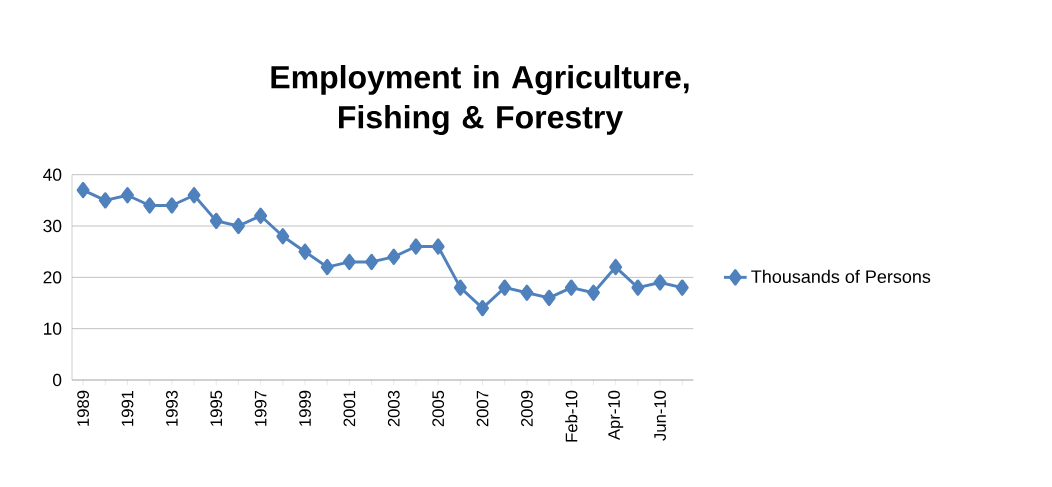 The width and height of the screenshot is (1052, 487). What do you see at coordinates (841, 276) in the screenshot?
I see `legend-label: Thousands of Persons` at bounding box center [841, 276].